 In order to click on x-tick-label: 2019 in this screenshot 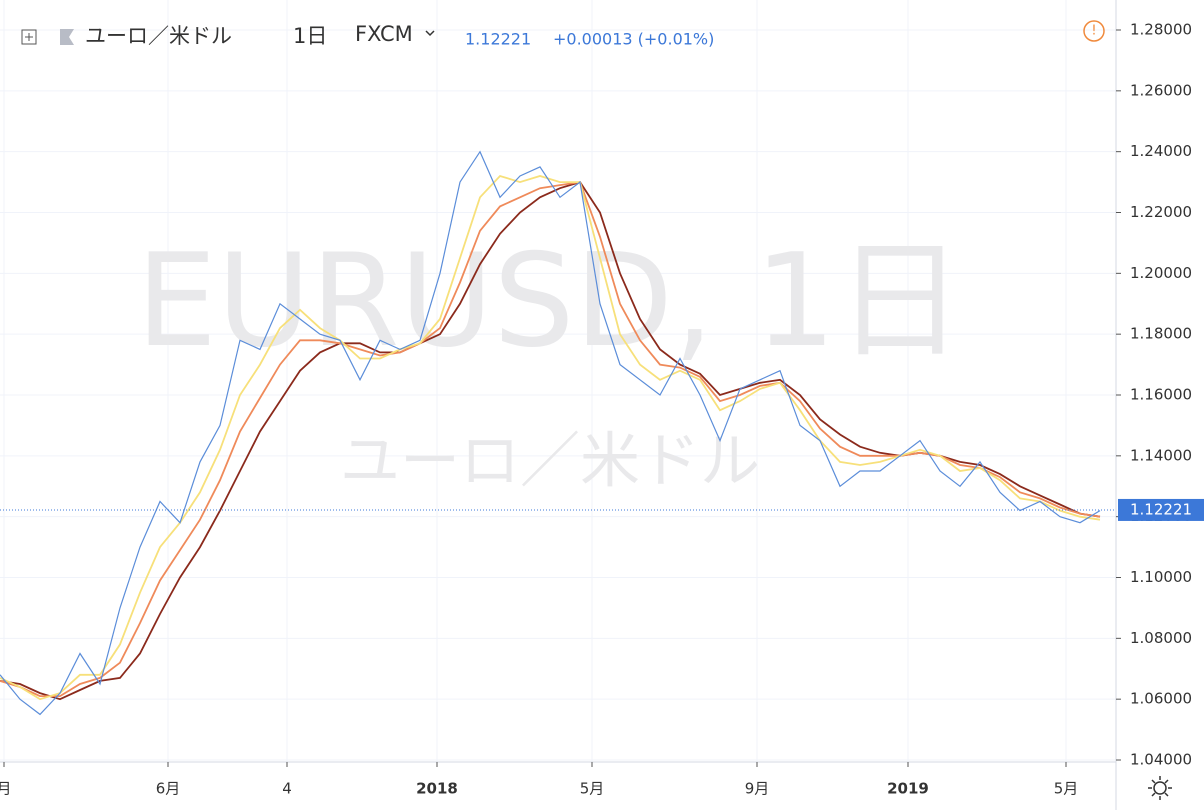, I will do `click(908, 789)`.